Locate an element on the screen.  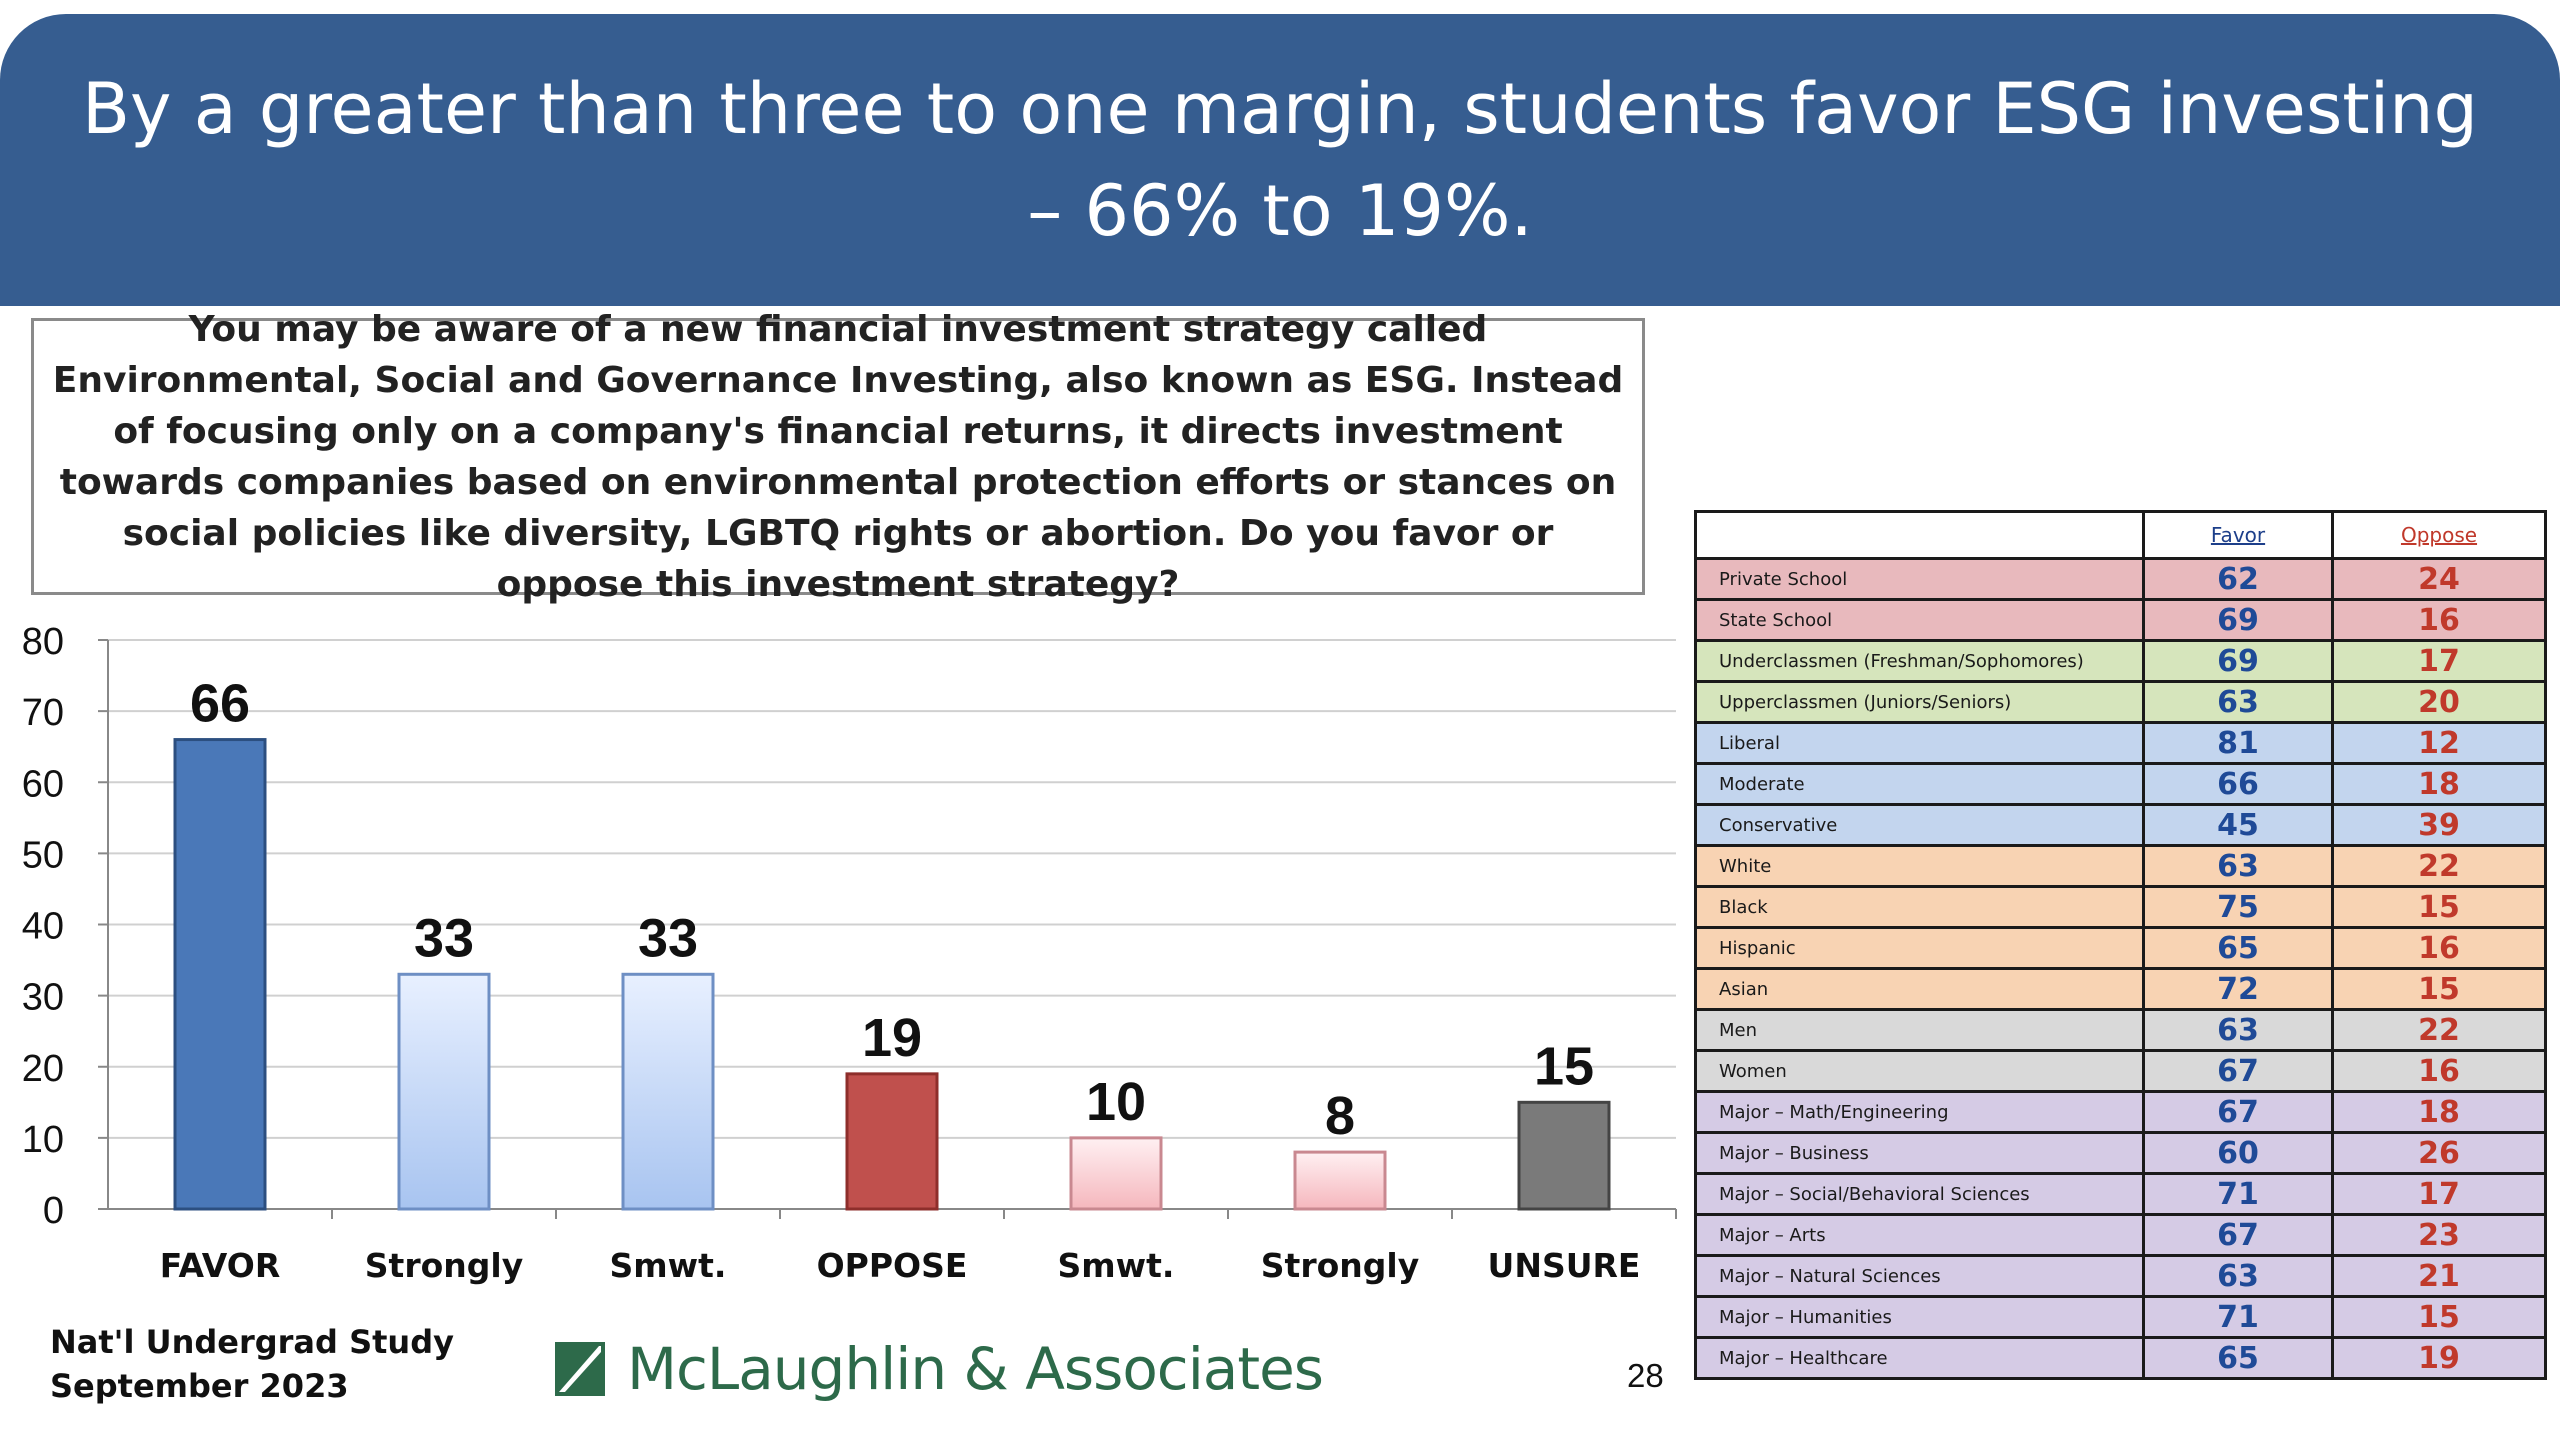
row-label: Major – Math/Engineering is located at coordinates (1919, 1112).